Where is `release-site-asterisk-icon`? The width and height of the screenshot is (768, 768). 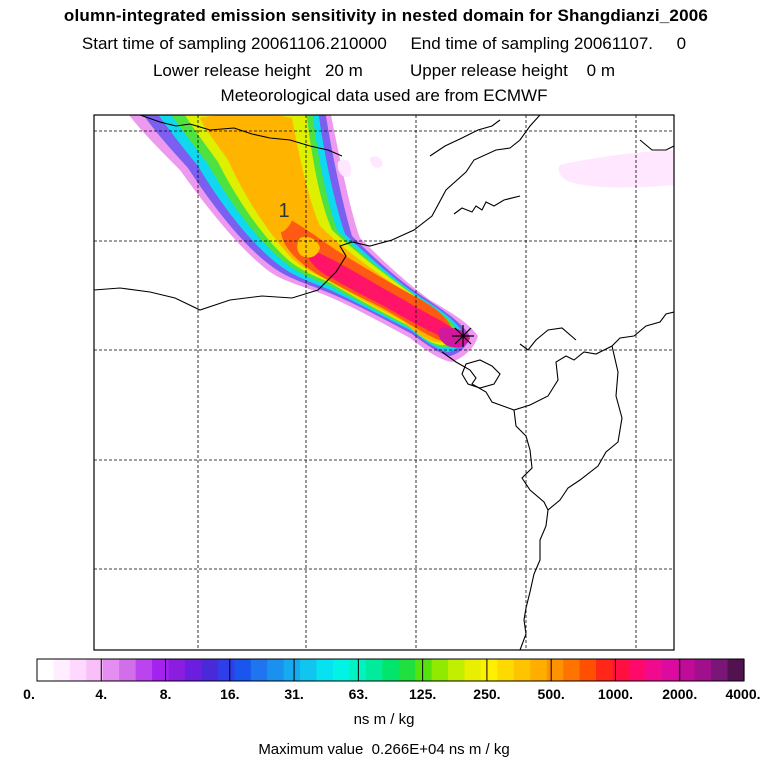
release-site-asterisk-icon is located at coordinates (463, 336).